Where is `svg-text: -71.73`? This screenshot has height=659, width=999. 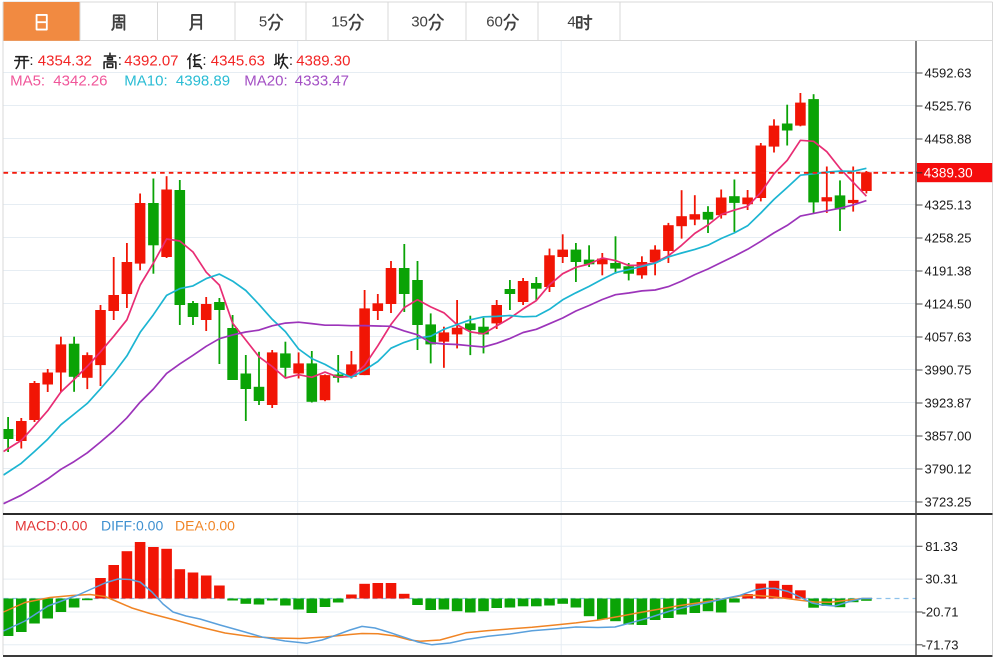 svg-text: -71.73 is located at coordinates (940, 644).